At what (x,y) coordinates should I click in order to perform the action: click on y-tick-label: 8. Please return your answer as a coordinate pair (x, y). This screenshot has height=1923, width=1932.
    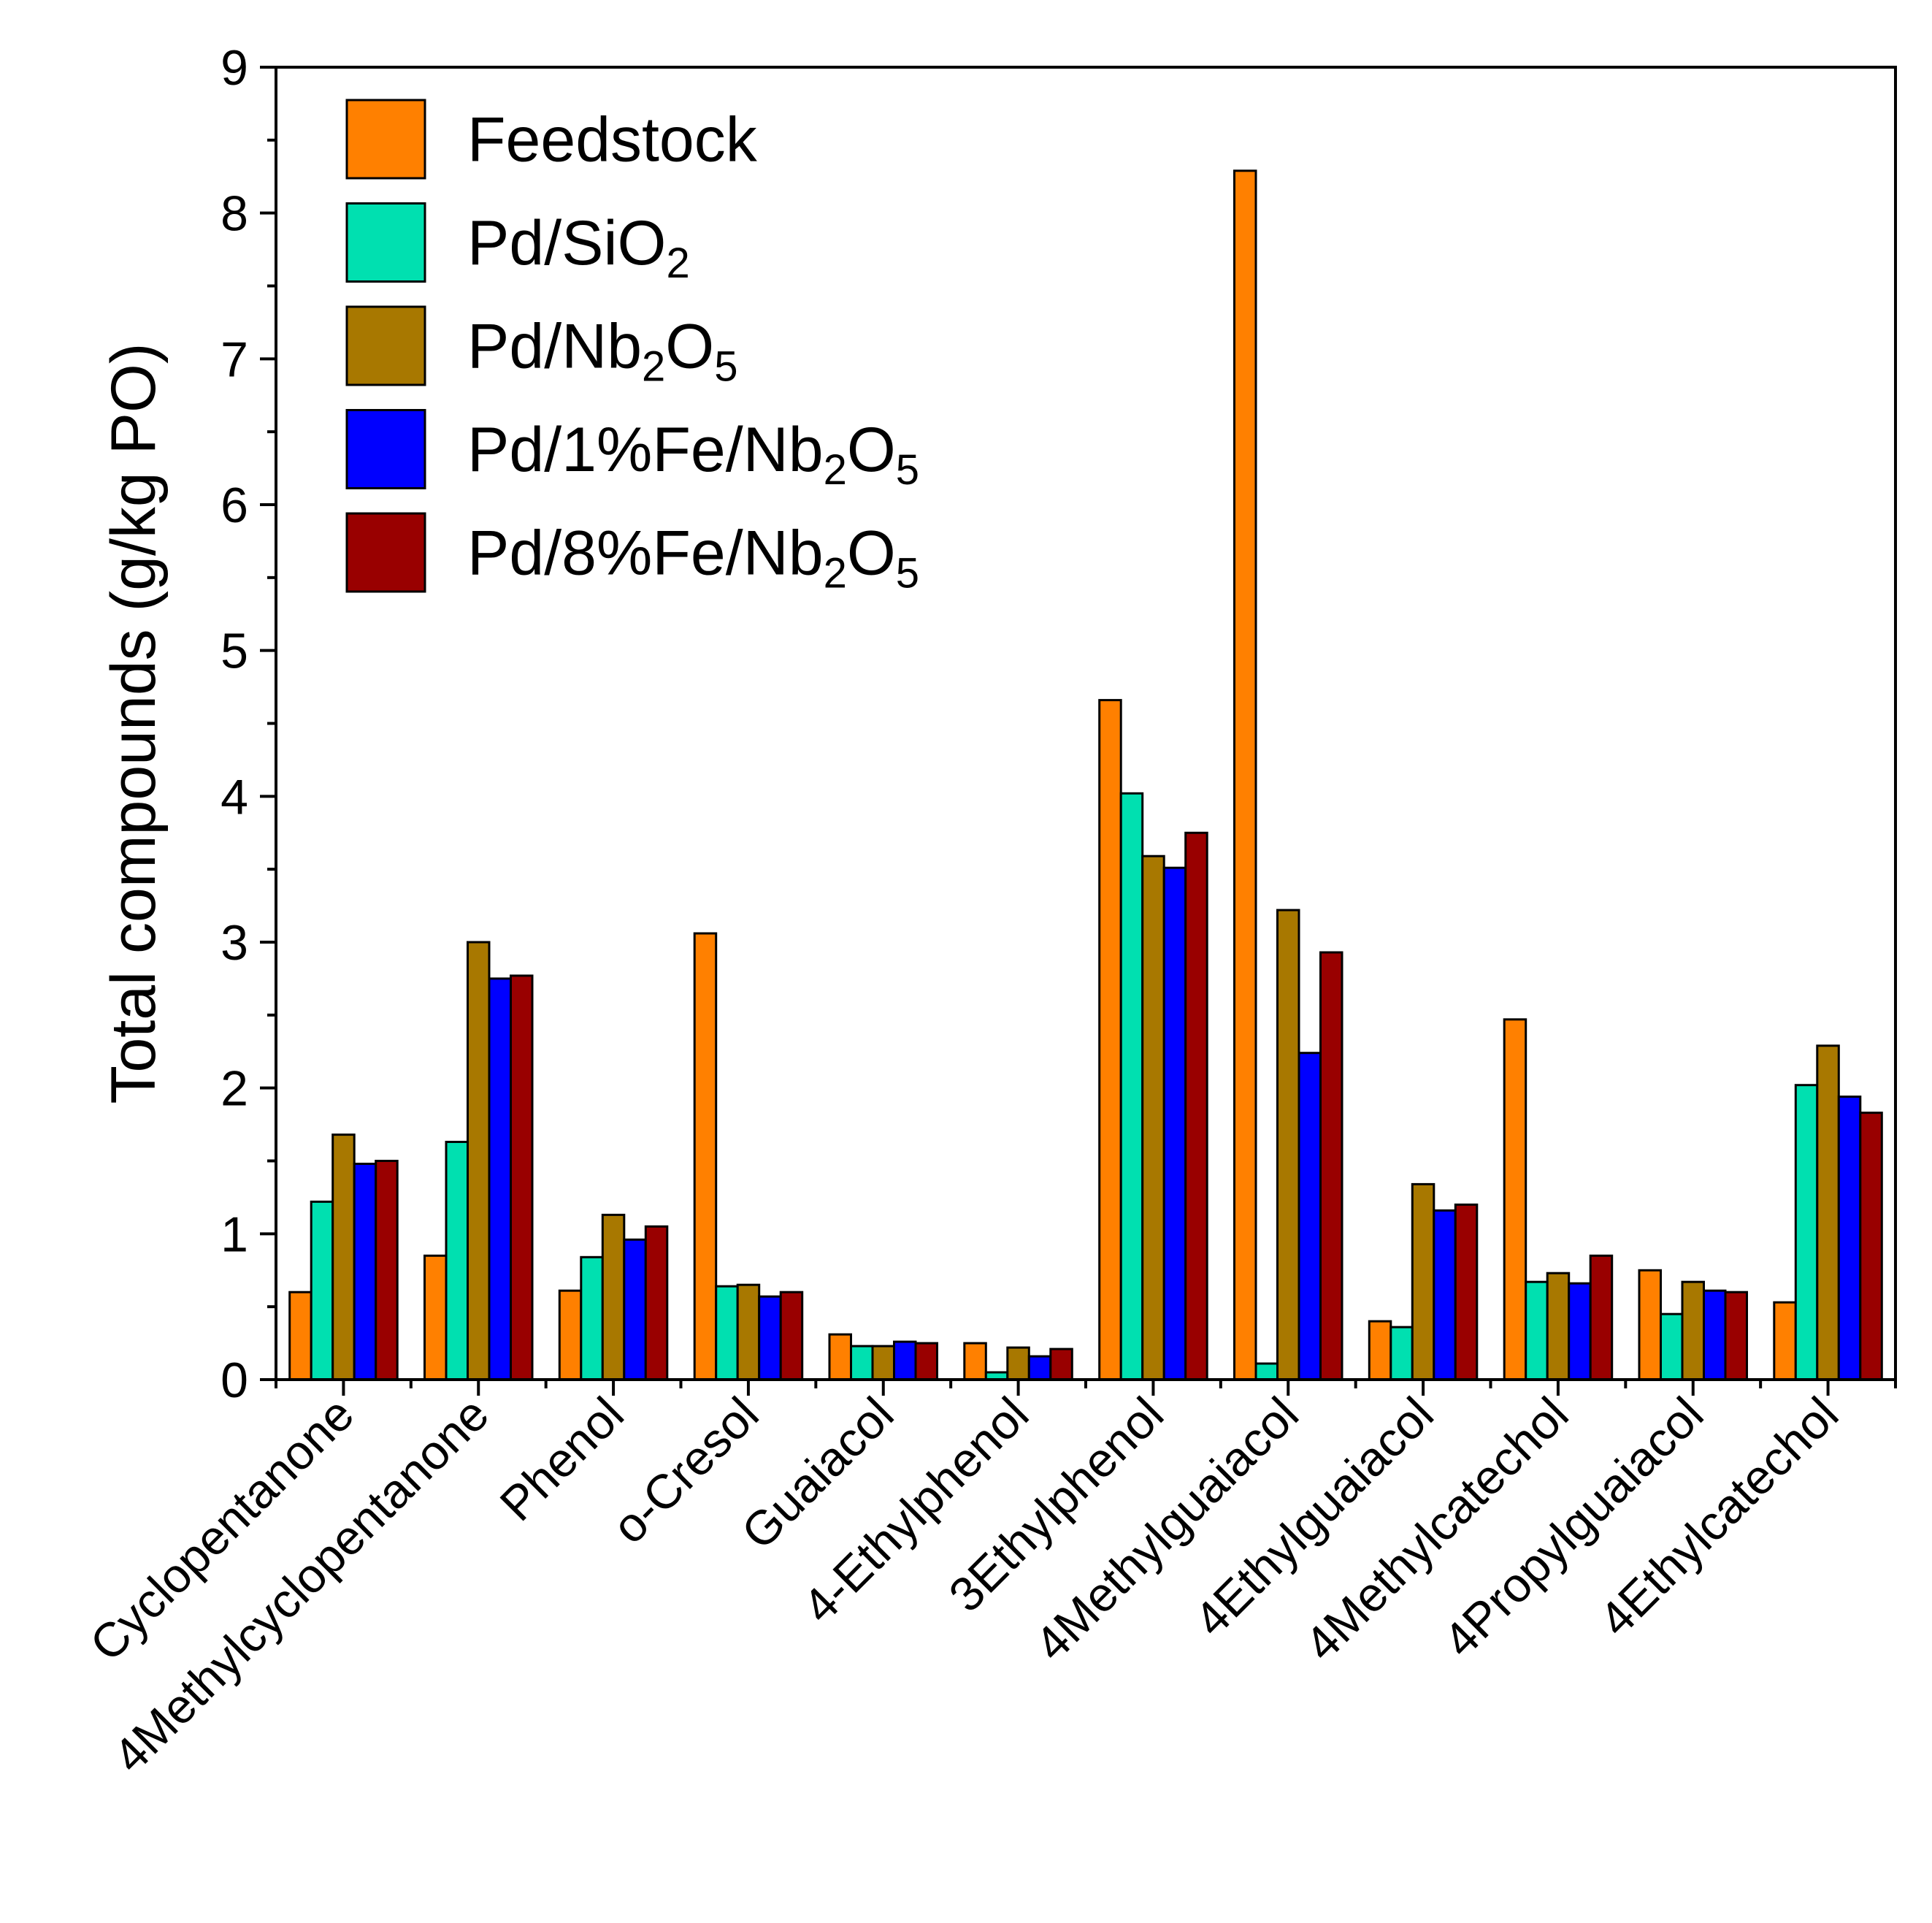
    Looking at the image, I should click on (234, 214).